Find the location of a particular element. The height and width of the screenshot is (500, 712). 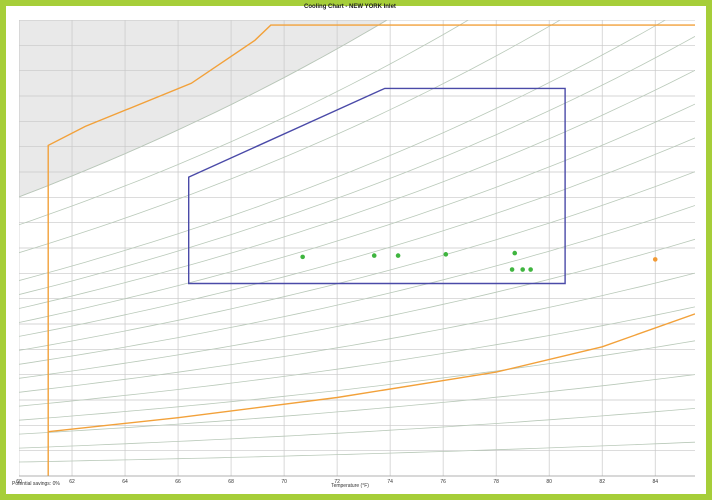

x-tick-label: 62 is located at coordinates (72, 482).